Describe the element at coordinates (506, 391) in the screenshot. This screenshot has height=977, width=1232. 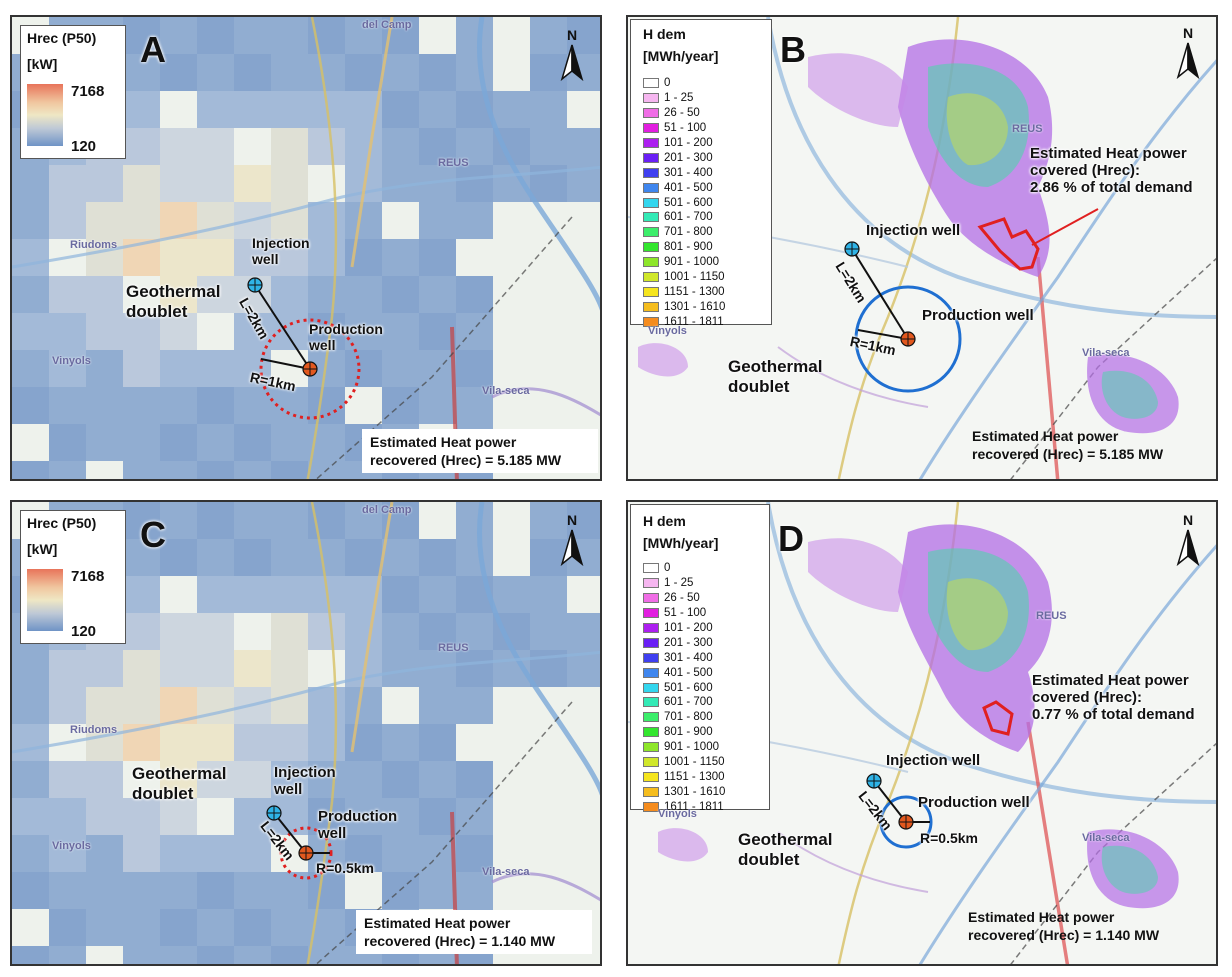
I see `place-vila-seca: Vila-seca` at that location.